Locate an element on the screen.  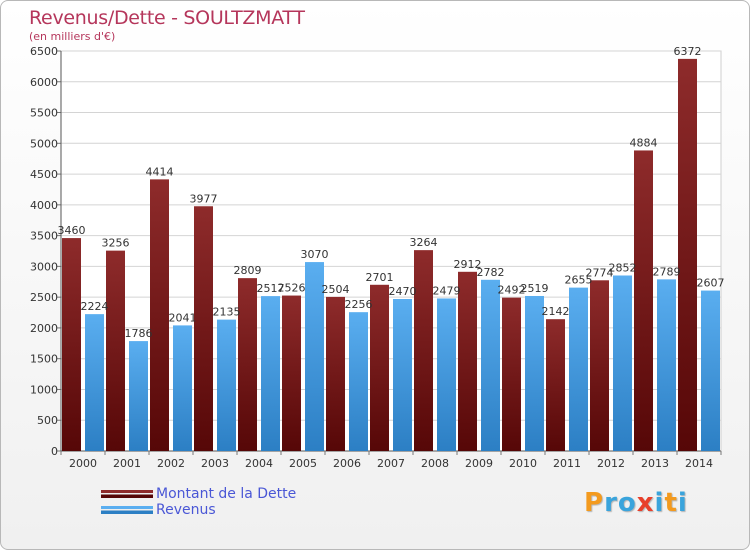
data-label-revenue: 2041 is located at coordinates (183, 317).